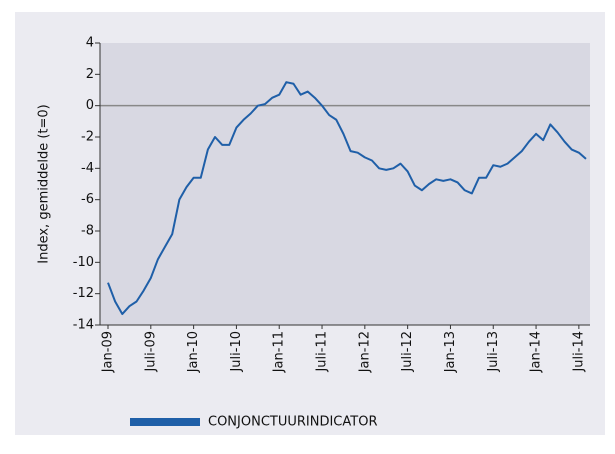 The height and width of the screenshot is (454, 615). What do you see at coordinates (578, 352) in the screenshot?
I see `x-tick-label: Juli-14` at bounding box center [578, 352].